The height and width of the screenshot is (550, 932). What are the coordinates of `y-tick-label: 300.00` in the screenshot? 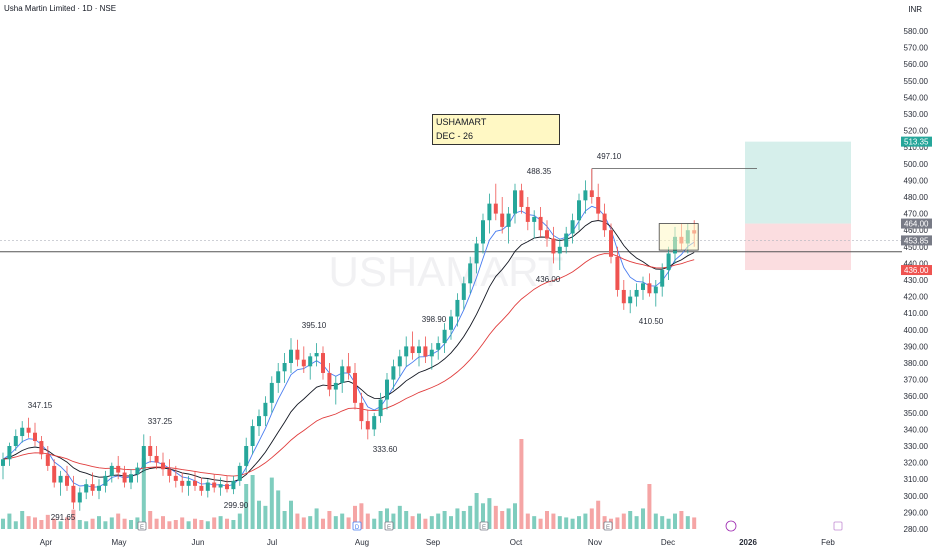 It's located at (916, 496).